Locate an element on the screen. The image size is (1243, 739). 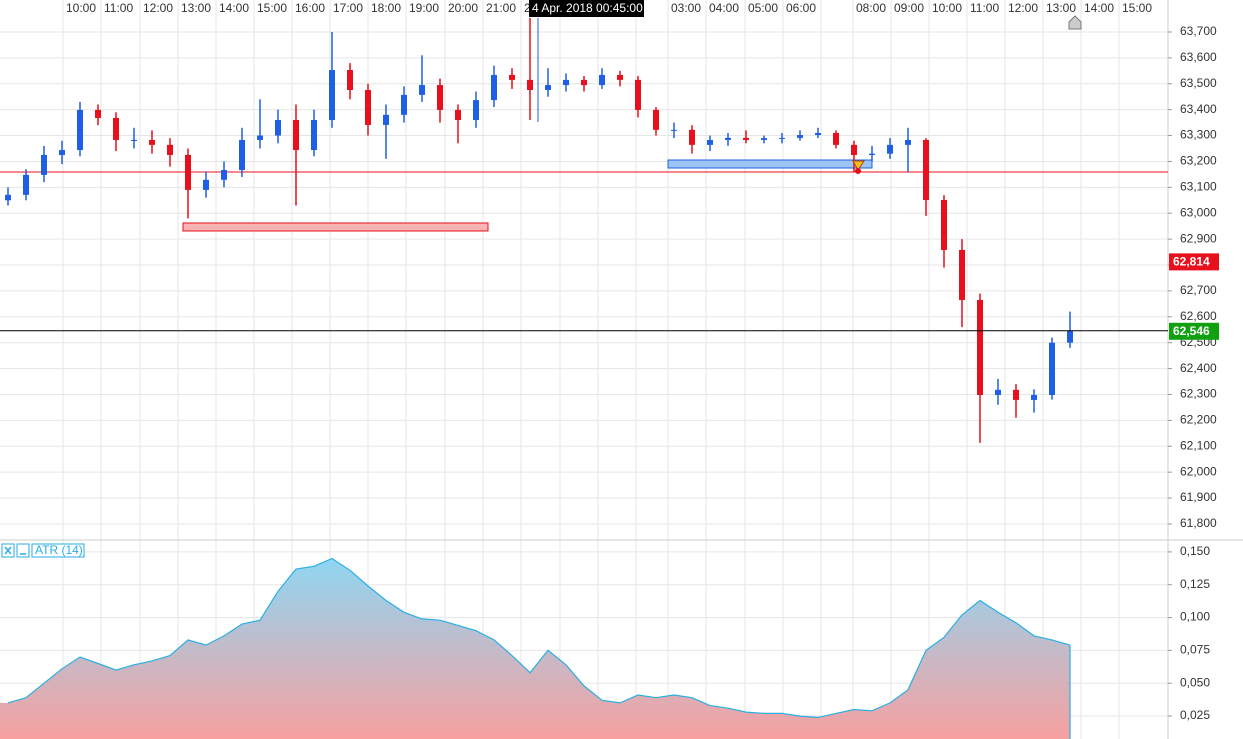
y-tick-label: 62,000 is located at coordinates (1198, 471).